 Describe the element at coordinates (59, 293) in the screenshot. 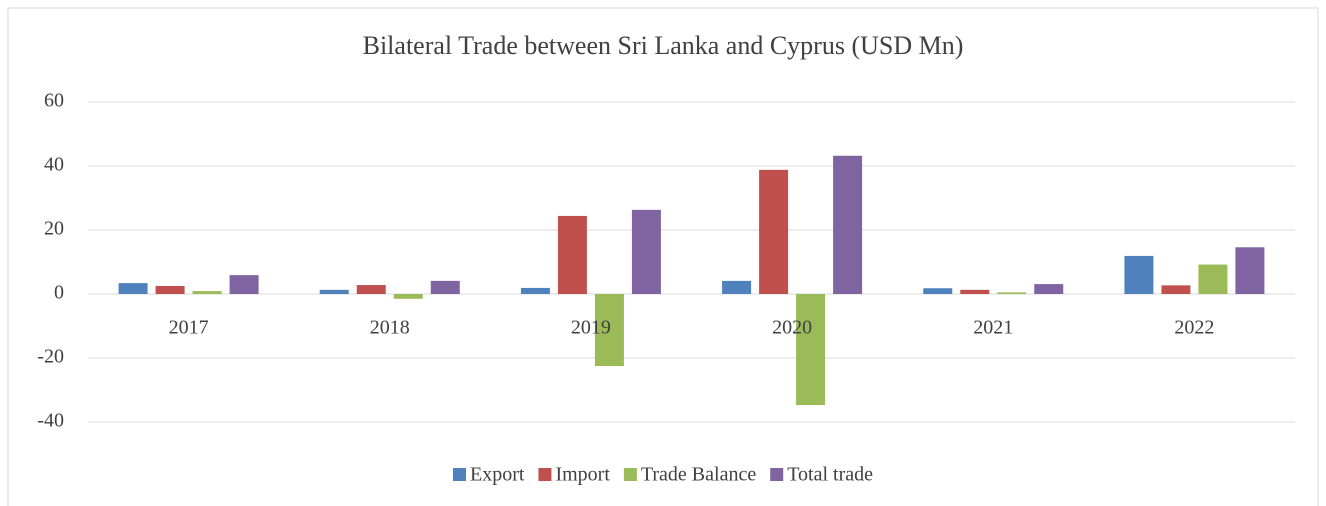

I see `y-tick-label: 0` at that location.